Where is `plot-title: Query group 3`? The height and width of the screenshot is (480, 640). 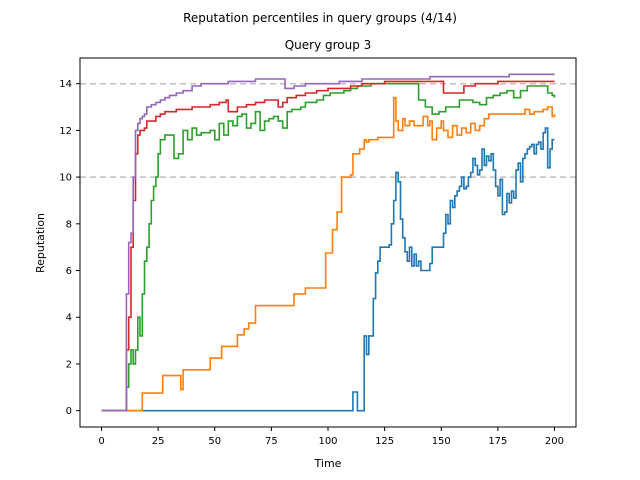
plot-title: Query group 3 is located at coordinates (328, 45).